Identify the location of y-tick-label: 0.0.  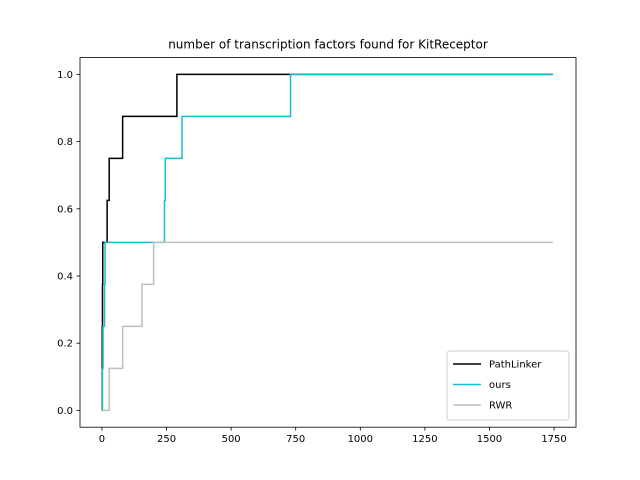
(65, 411).